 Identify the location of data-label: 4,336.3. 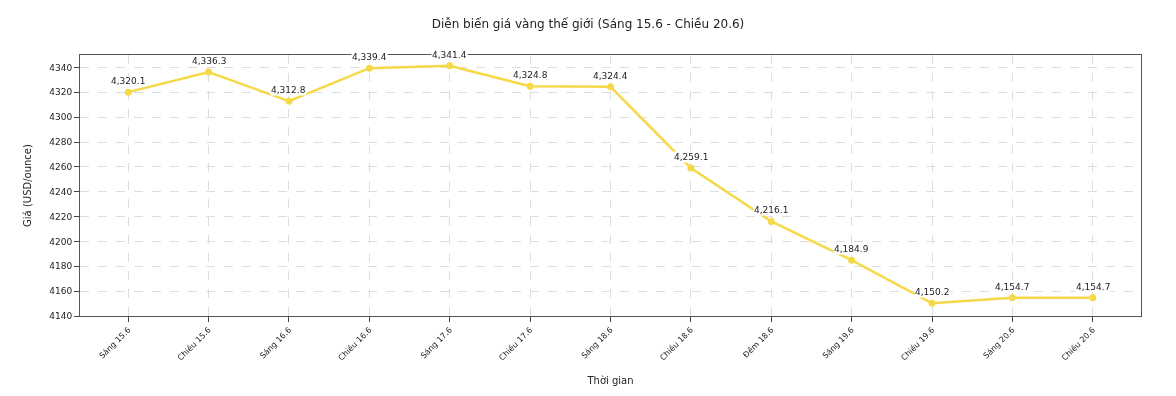
(209, 61).